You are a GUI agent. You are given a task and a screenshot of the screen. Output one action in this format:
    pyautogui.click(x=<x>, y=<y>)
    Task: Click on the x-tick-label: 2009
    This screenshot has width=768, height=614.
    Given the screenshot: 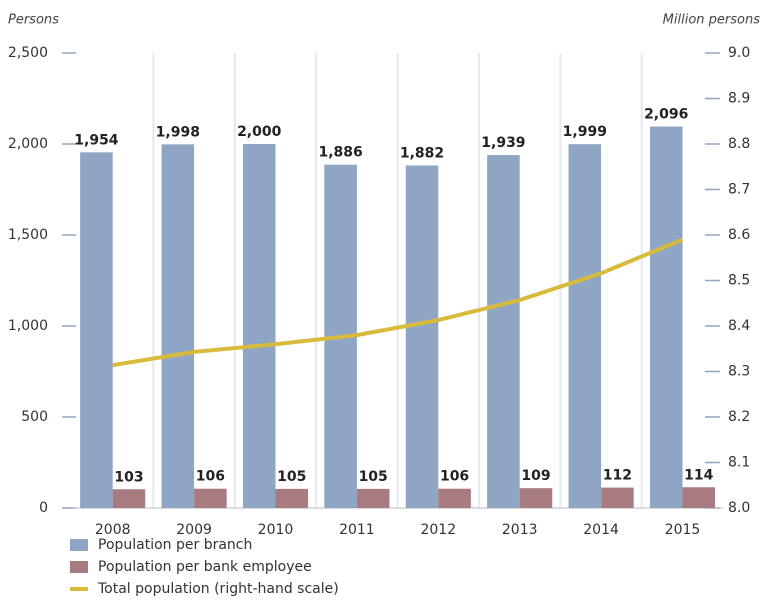 What is the action you would take?
    pyautogui.click(x=194, y=530)
    